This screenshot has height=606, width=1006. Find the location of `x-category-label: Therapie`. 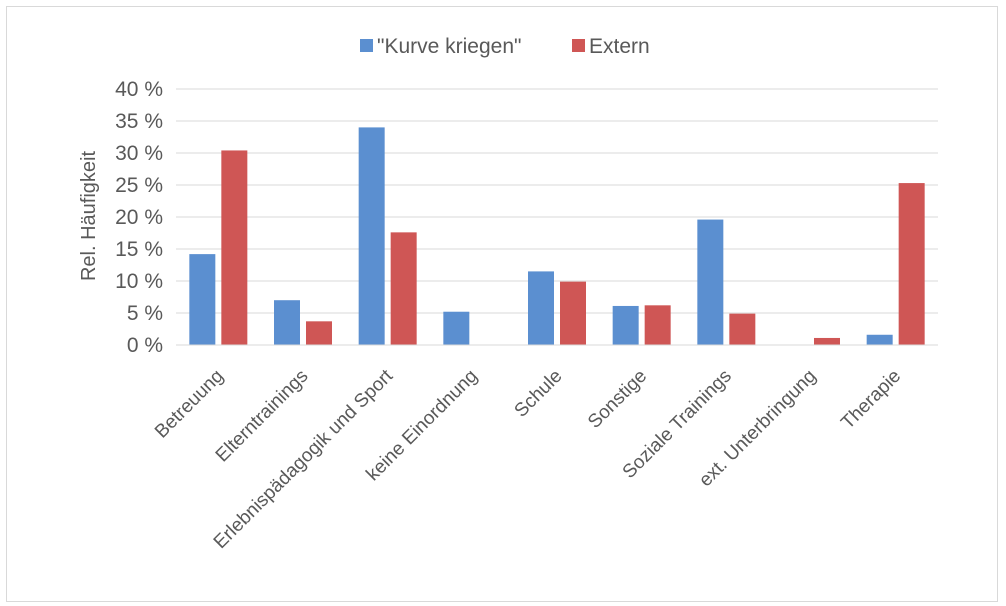

x-category-label: Therapie is located at coordinates (871, 400).